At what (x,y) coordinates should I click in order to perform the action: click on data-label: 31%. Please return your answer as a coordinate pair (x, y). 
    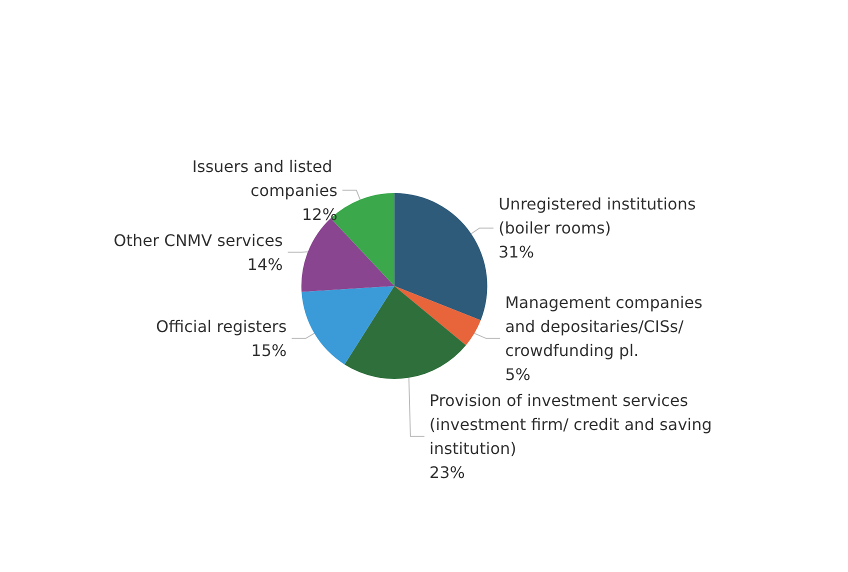
    Looking at the image, I should click on (516, 252).